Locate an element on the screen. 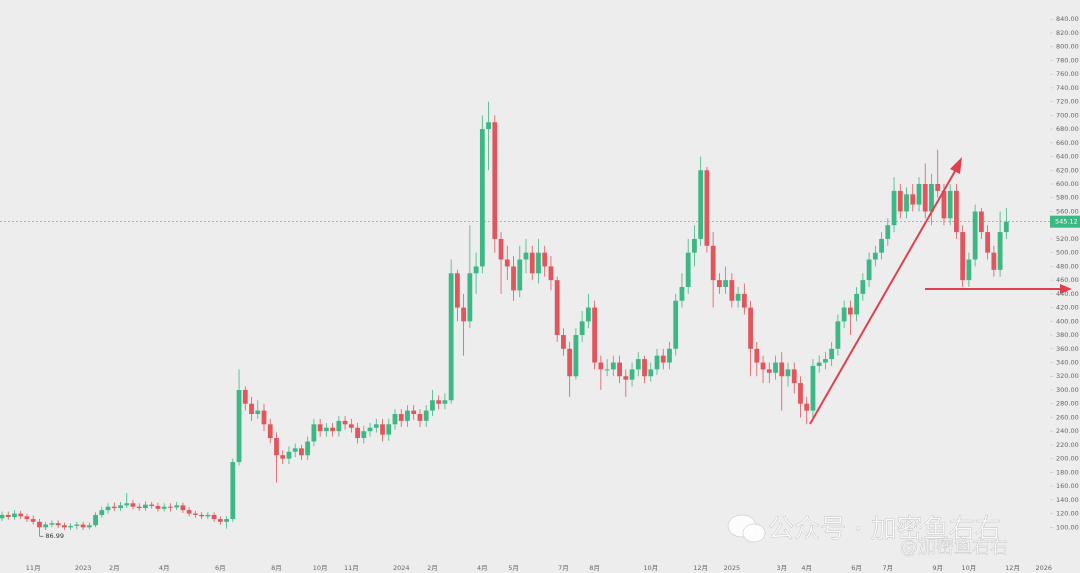 This screenshot has height=573, width=1080. y-tick-label: 100.00 is located at coordinates (1067, 527).